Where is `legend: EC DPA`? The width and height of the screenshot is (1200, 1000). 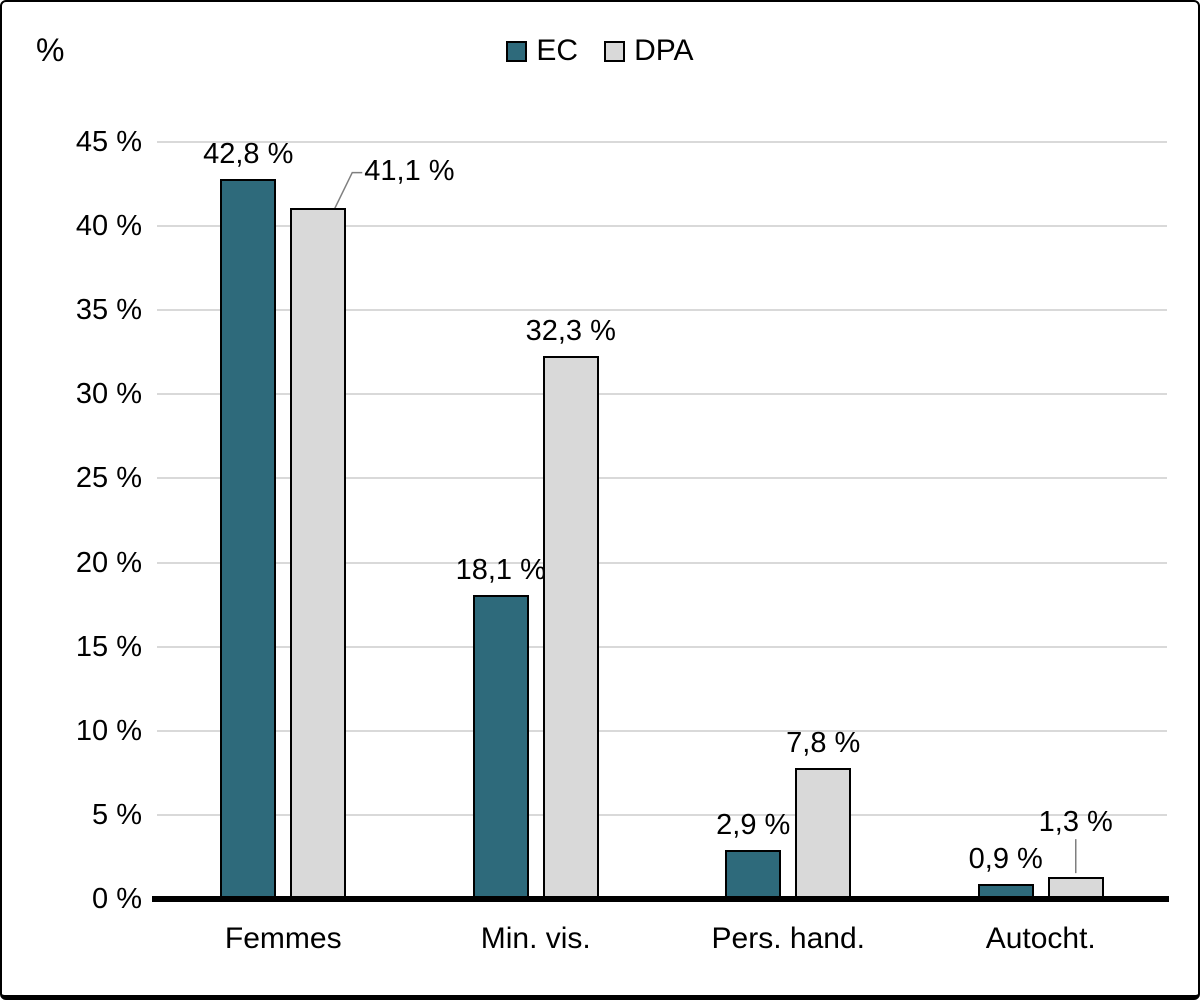
legend: EC DPA is located at coordinates (600, 51).